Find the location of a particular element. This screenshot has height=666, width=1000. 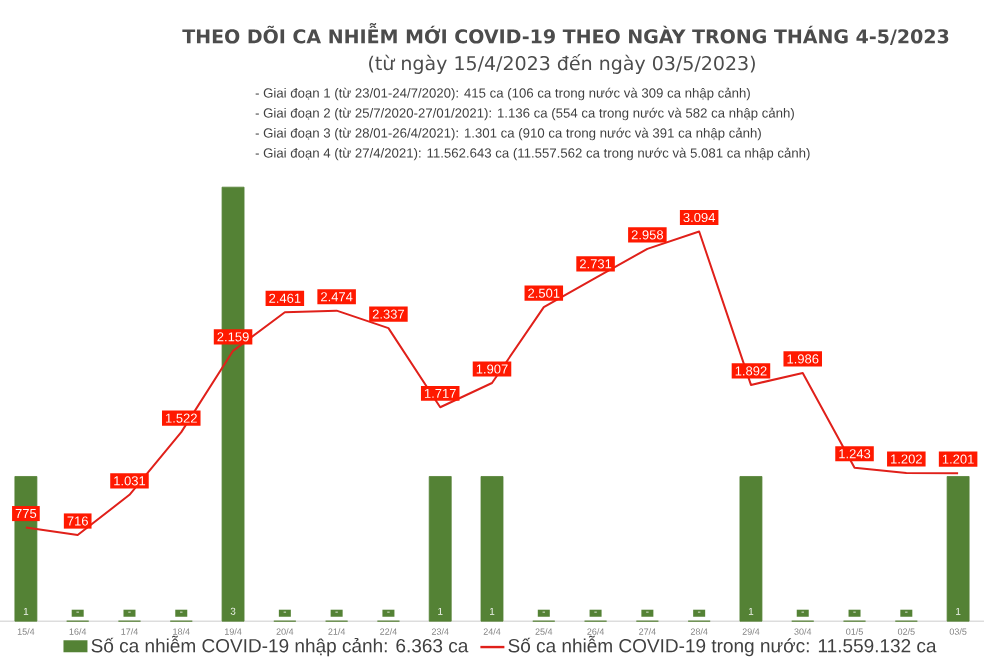

legend-label: Số ca nhiễm COVID-19 nhập cảnh: 6.363 ca is located at coordinates (280, 646).